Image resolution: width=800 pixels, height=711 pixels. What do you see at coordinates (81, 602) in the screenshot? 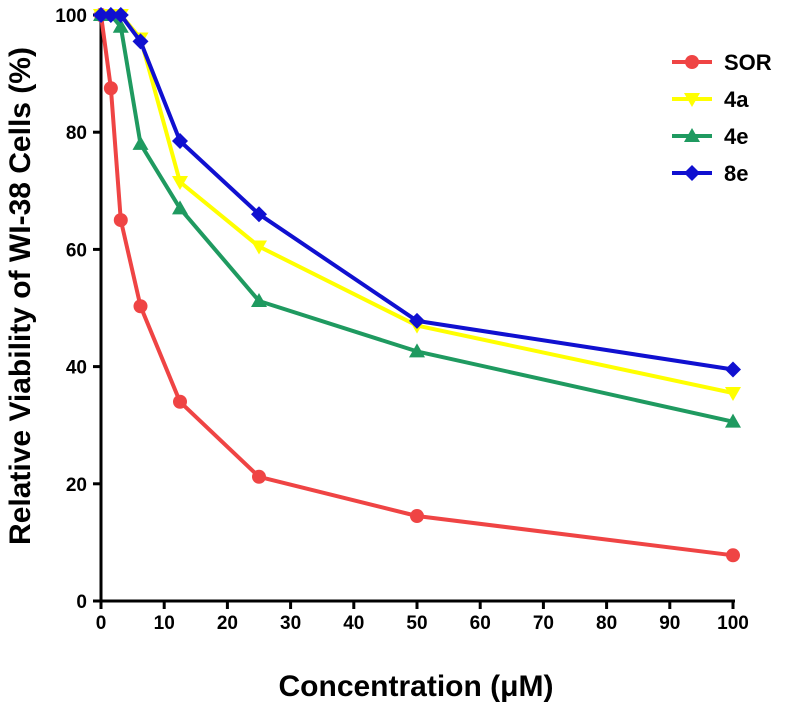
I see `y-tick-label-0: 0` at bounding box center [81, 602].